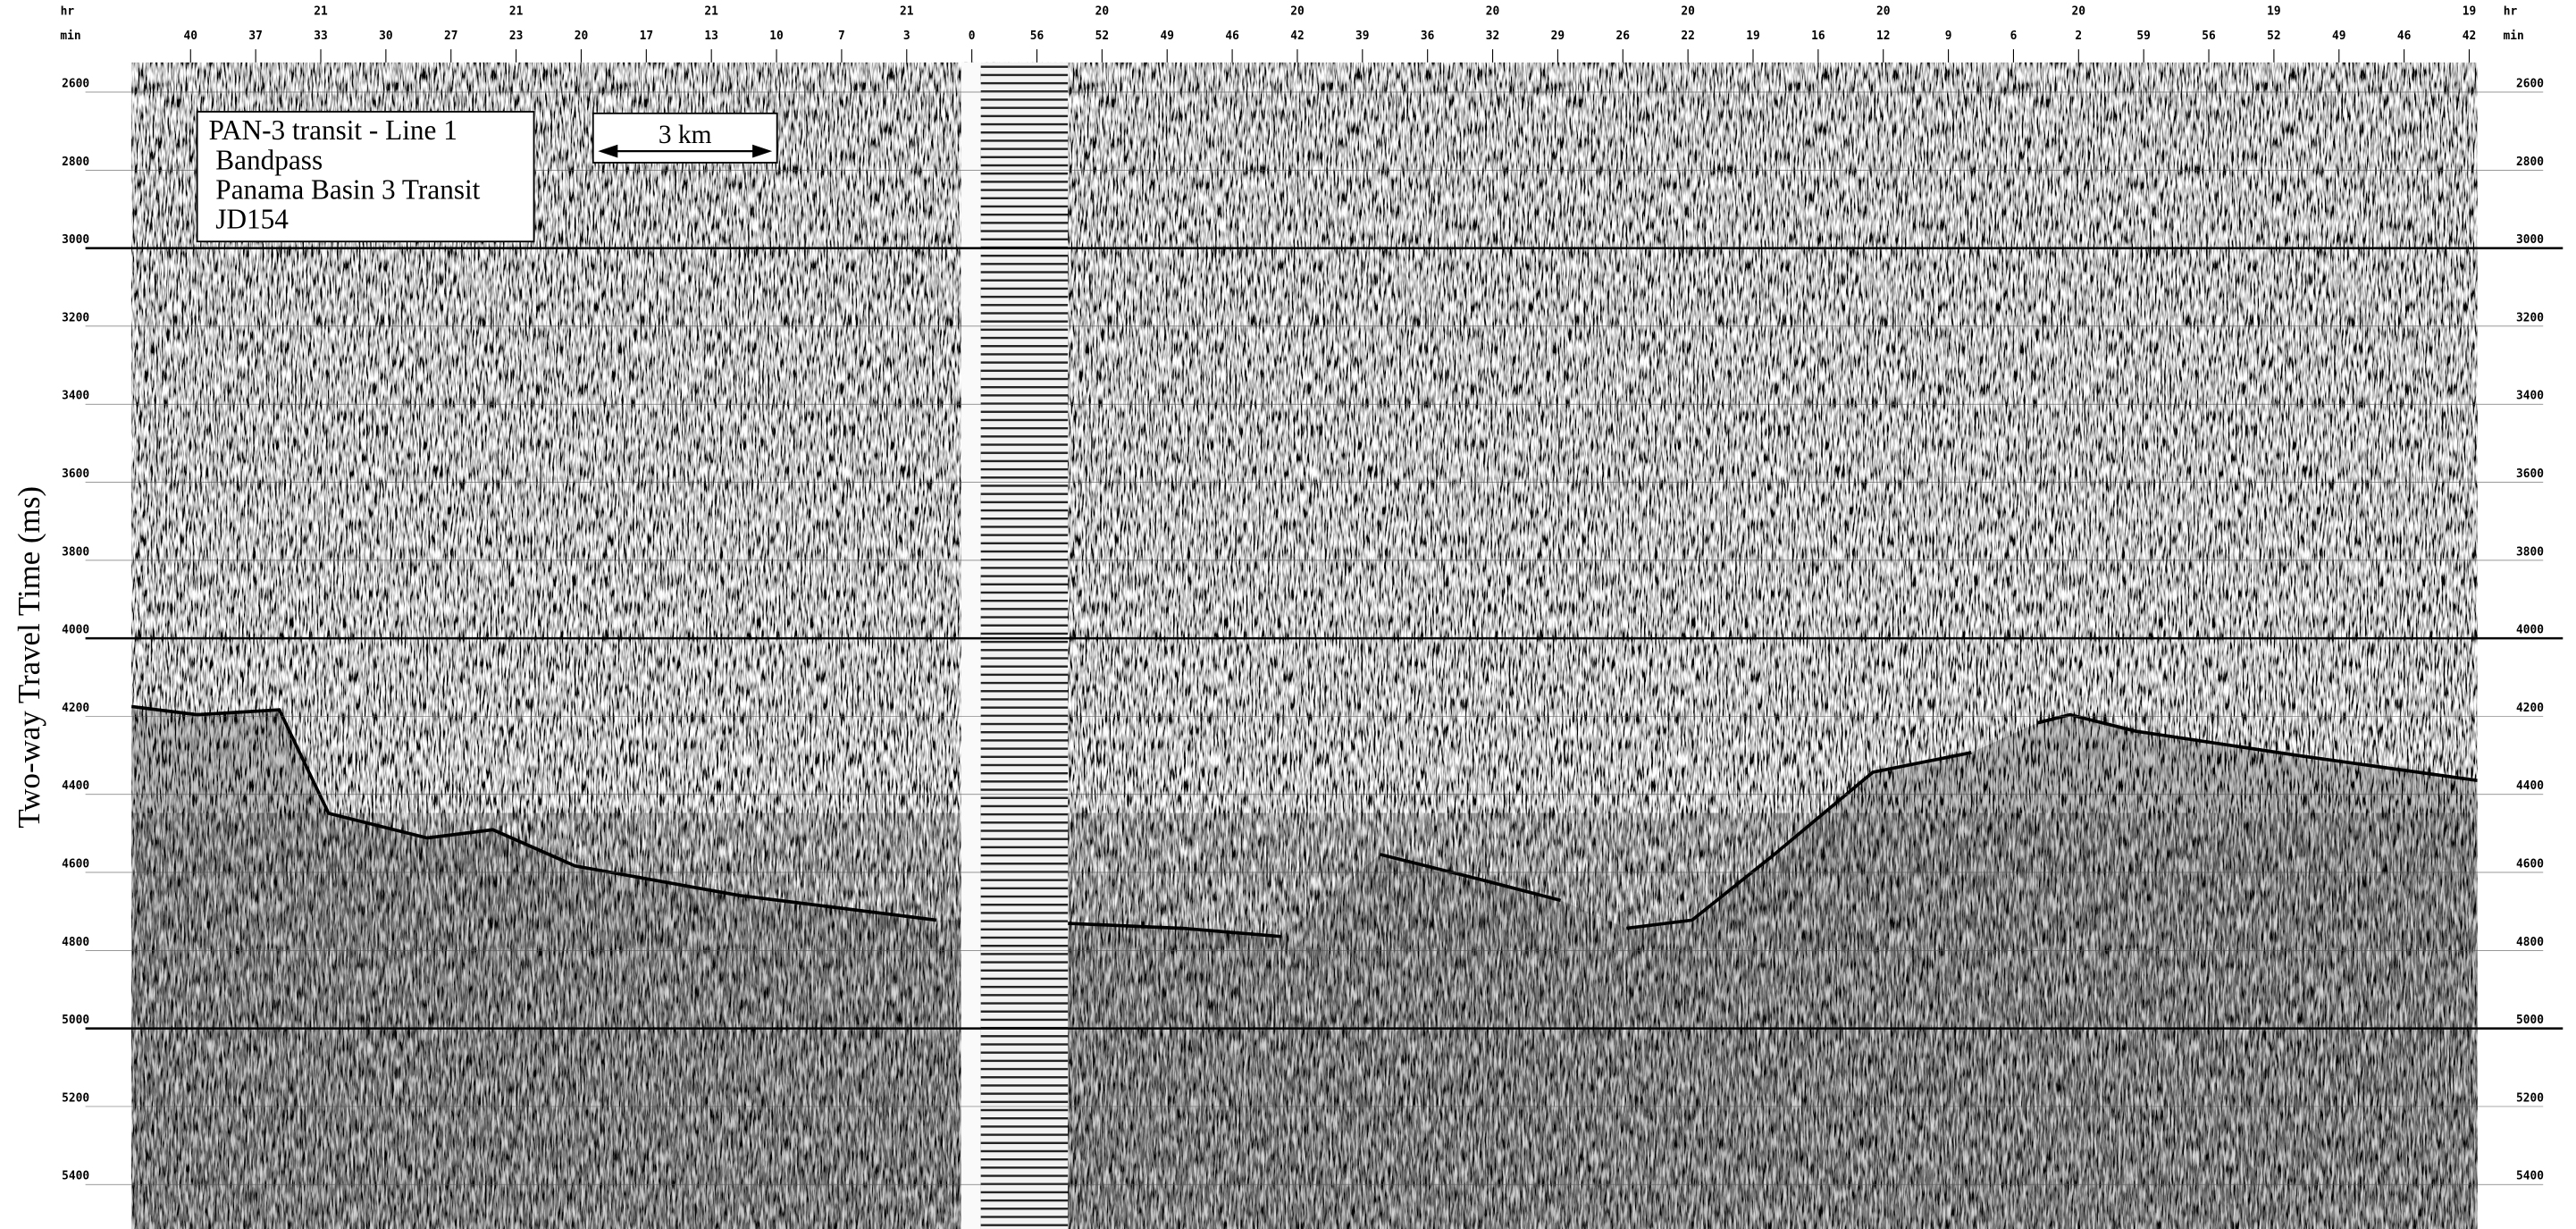 The width and height of the screenshot is (2576, 1229). I want to click on minute-label: 22, so click(1687, 36).